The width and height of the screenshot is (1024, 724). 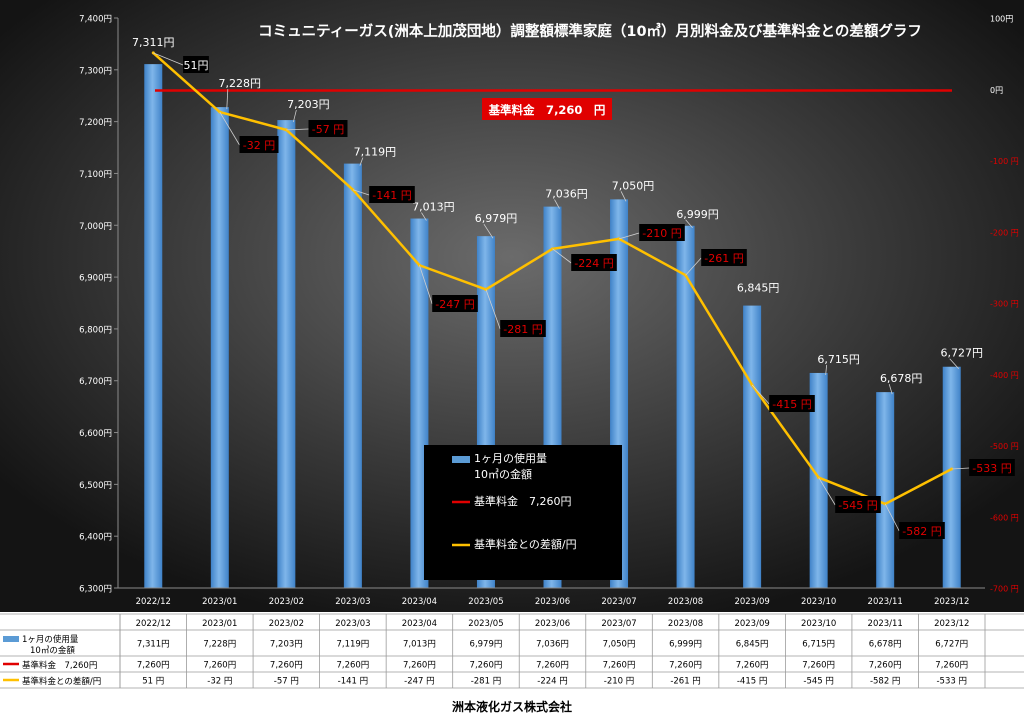 What do you see at coordinates (593, 263) in the screenshot?
I see `difference-value-label: -224 円` at bounding box center [593, 263].